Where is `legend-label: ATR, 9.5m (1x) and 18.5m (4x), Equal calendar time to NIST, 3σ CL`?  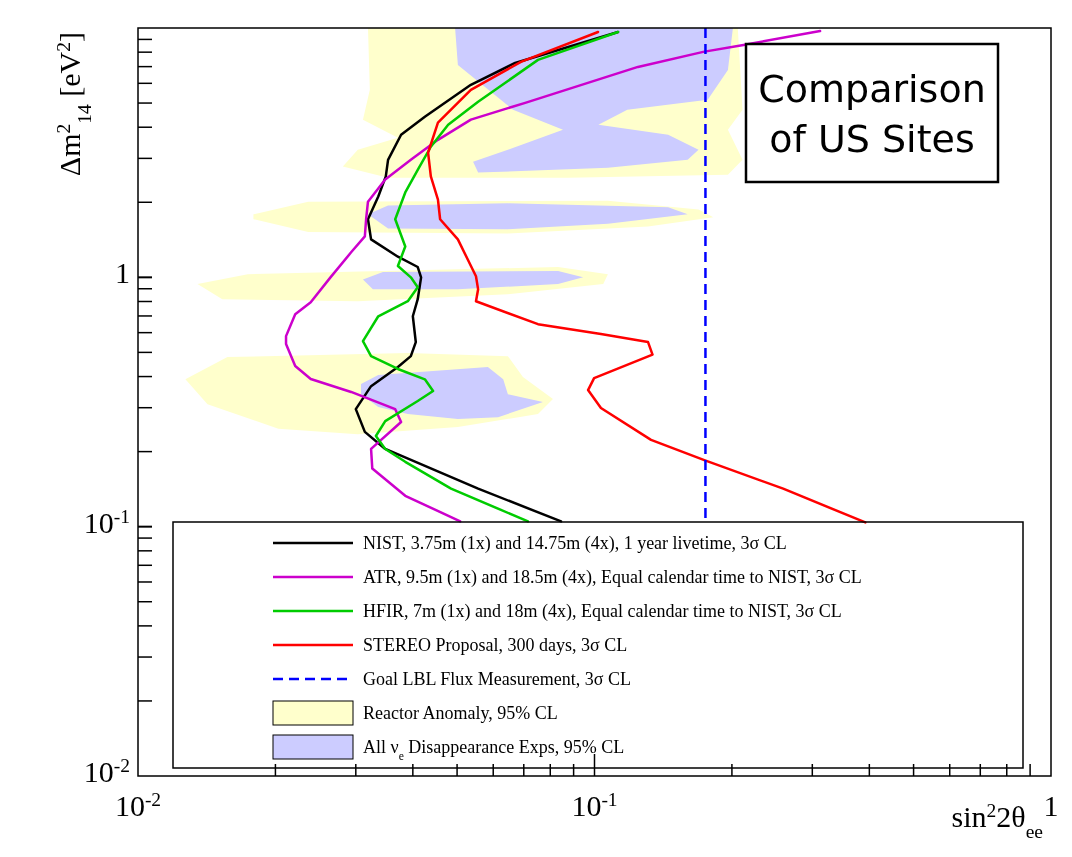
legend-label: ATR, 9.5m (1x) and 18.5m (4x), Equal calendar time to NIST, 3σ CL is located at coordinates (612, 577).